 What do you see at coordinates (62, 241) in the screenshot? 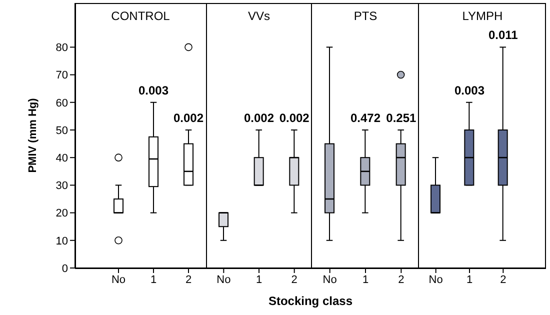
I see `y-tick-label: 10` at bounding box center [62, 241].